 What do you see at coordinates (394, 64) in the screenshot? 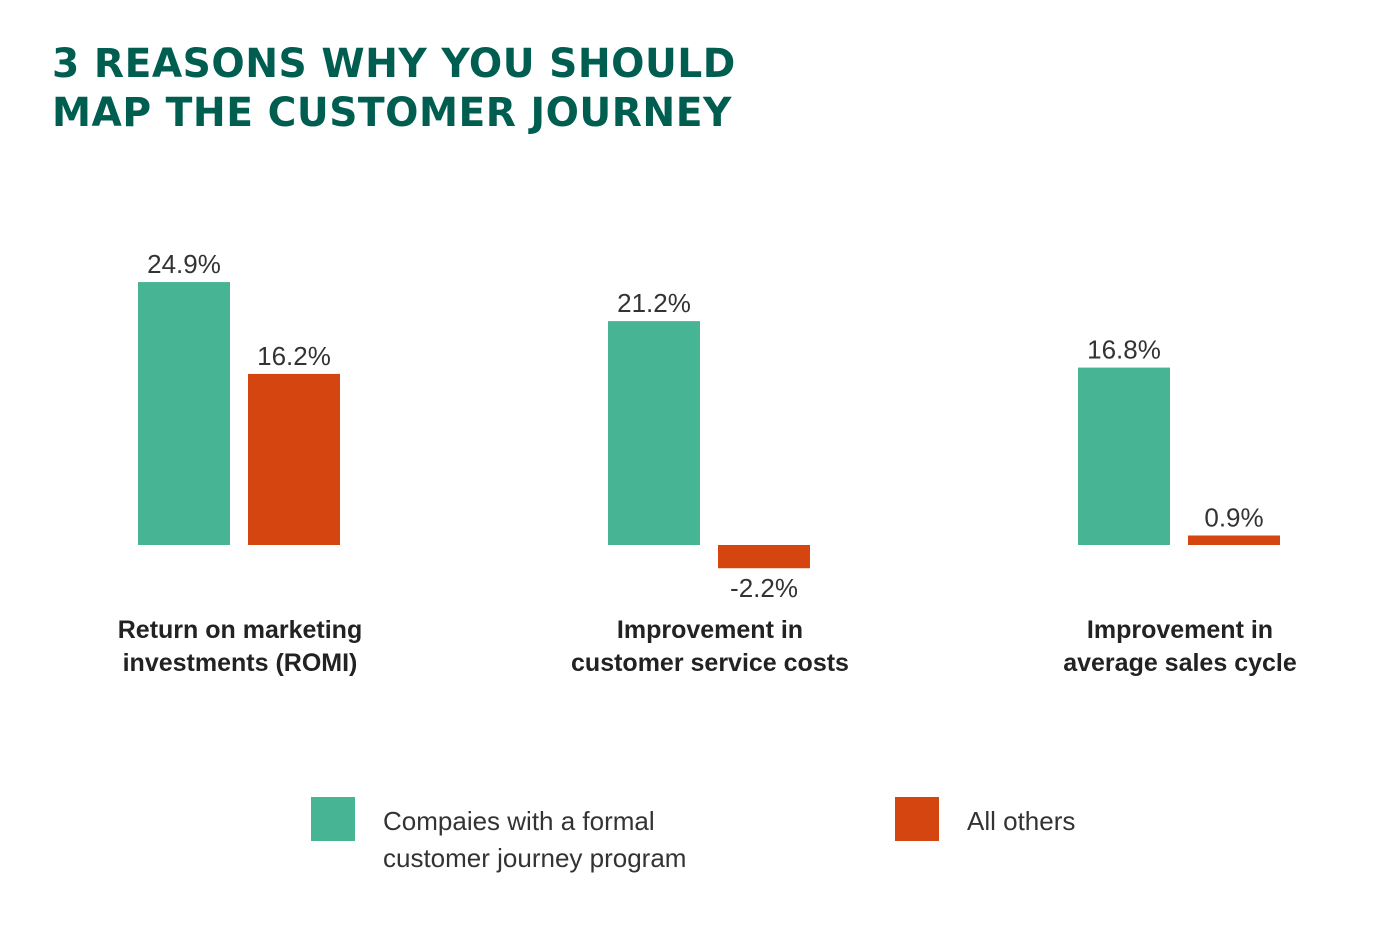
I see `title-line-1: 3 REASONS WHY YOU SHOULD` at bounding box center [394, 64].